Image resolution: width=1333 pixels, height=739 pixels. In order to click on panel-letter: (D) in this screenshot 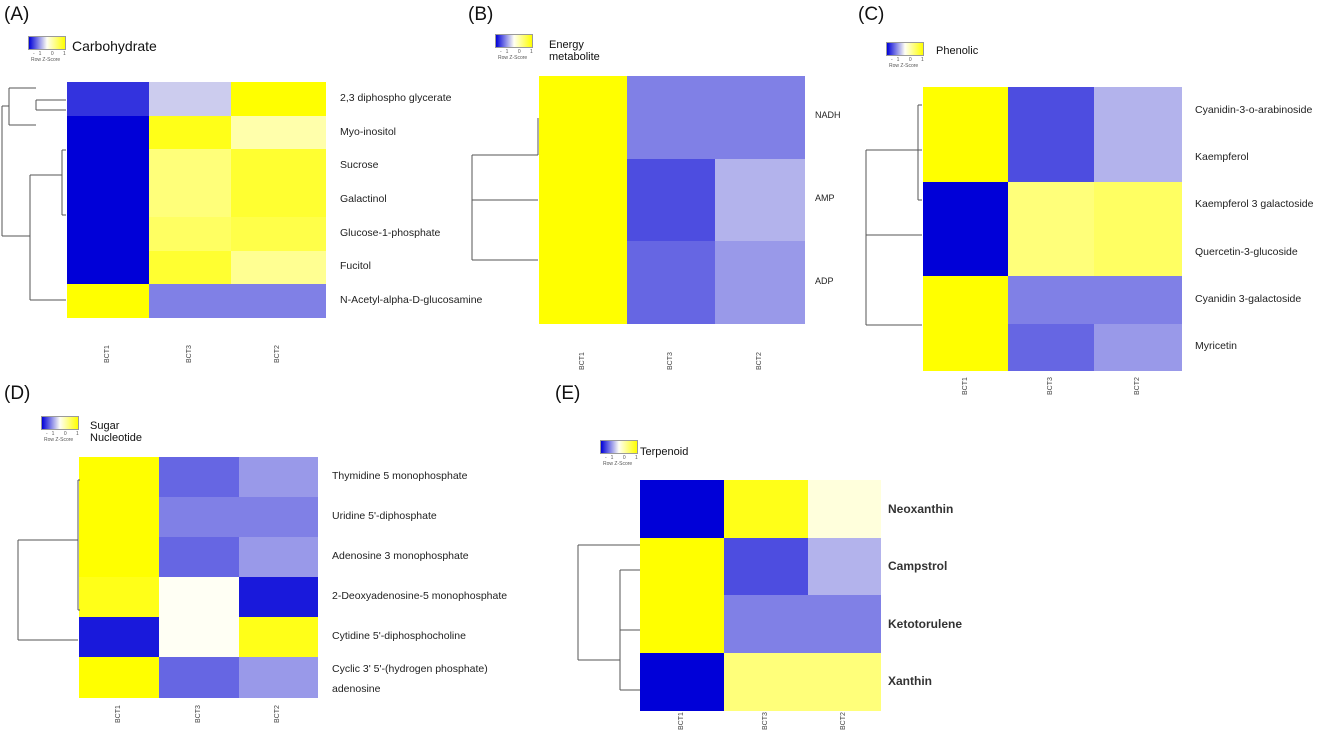, I will do `click(17, 393)`.